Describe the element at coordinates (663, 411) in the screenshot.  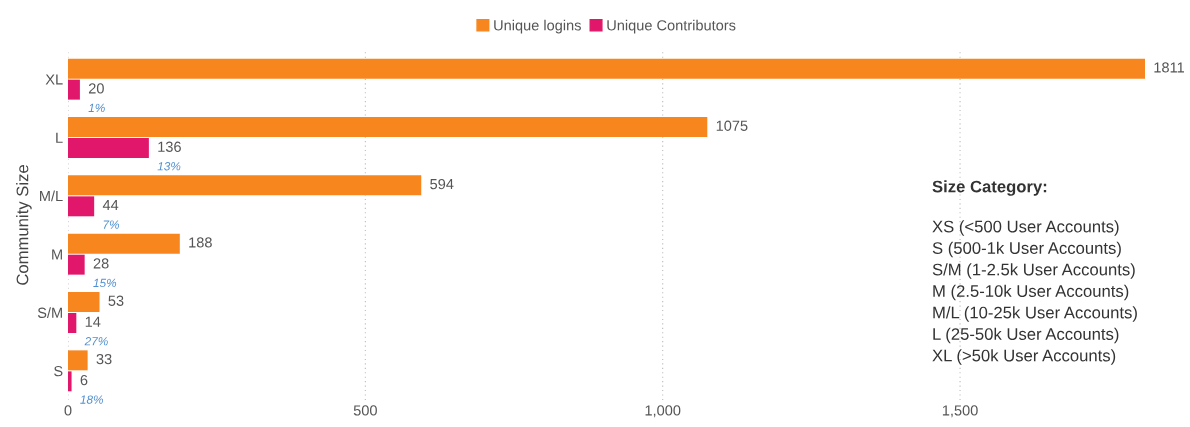
I see `x-tick-label: 1,000` at that location.